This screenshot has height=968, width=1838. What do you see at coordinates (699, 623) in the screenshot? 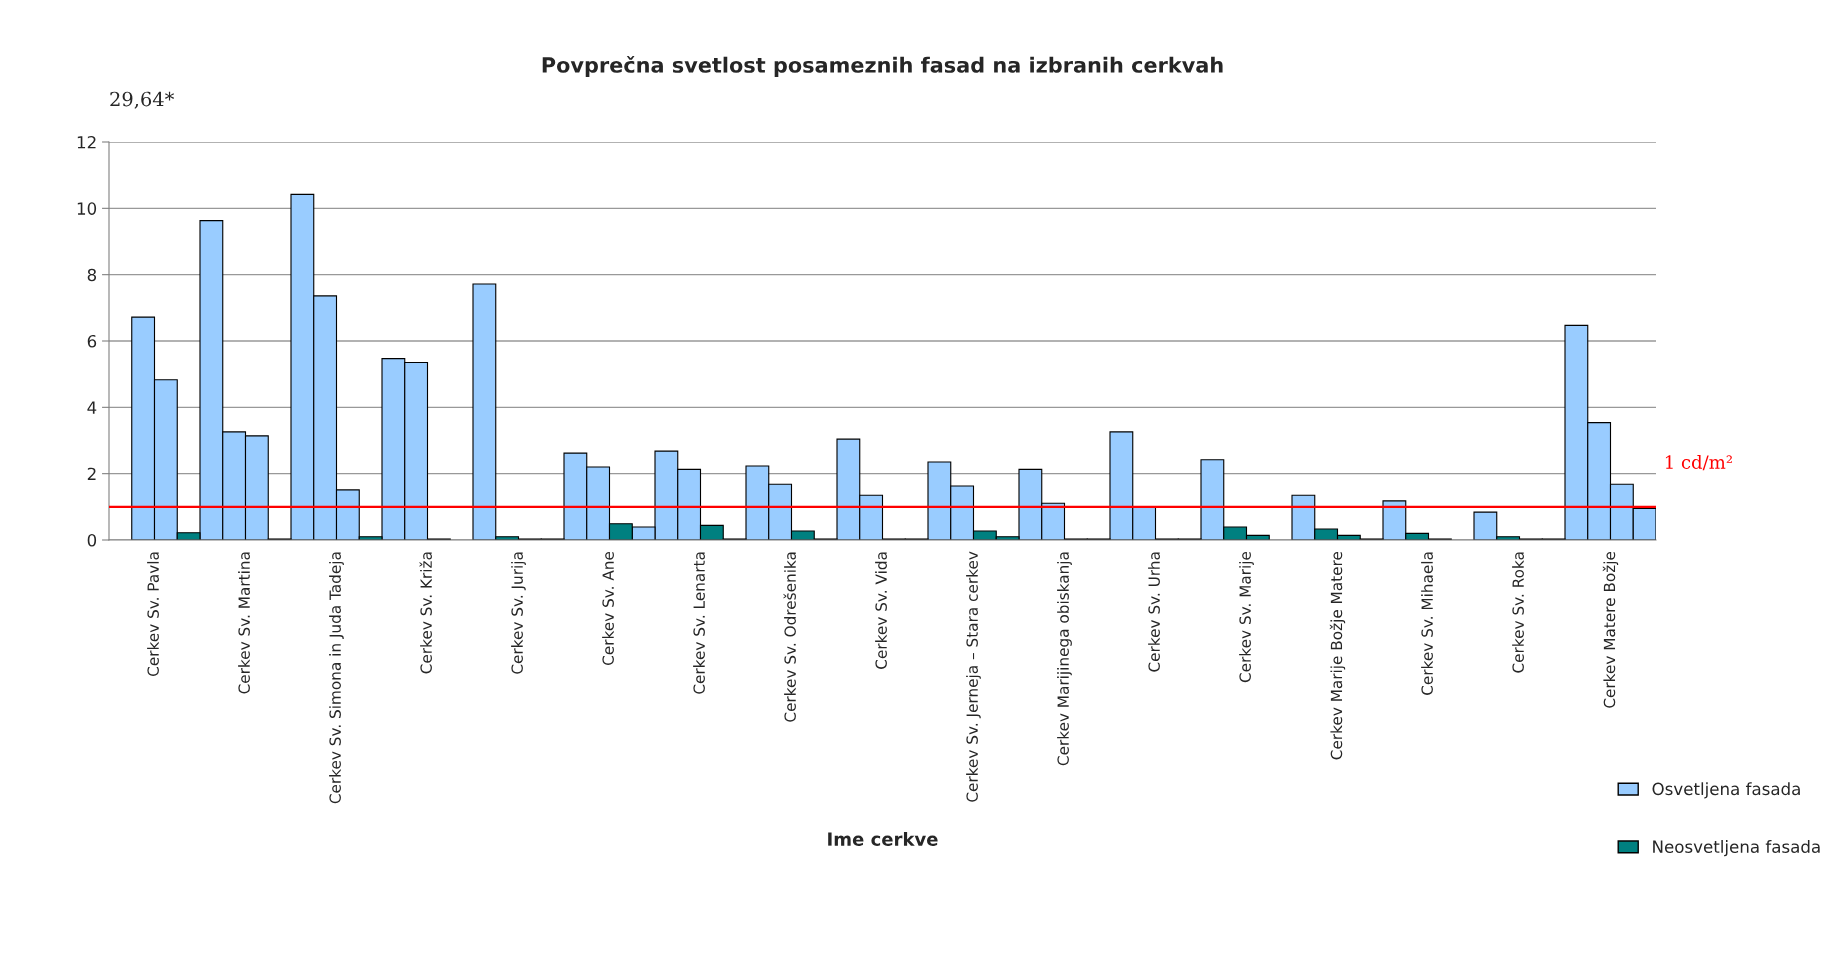
I see `x-tick-label: Cerkev Sv. Lenarta` at bounding box center [699, 623].